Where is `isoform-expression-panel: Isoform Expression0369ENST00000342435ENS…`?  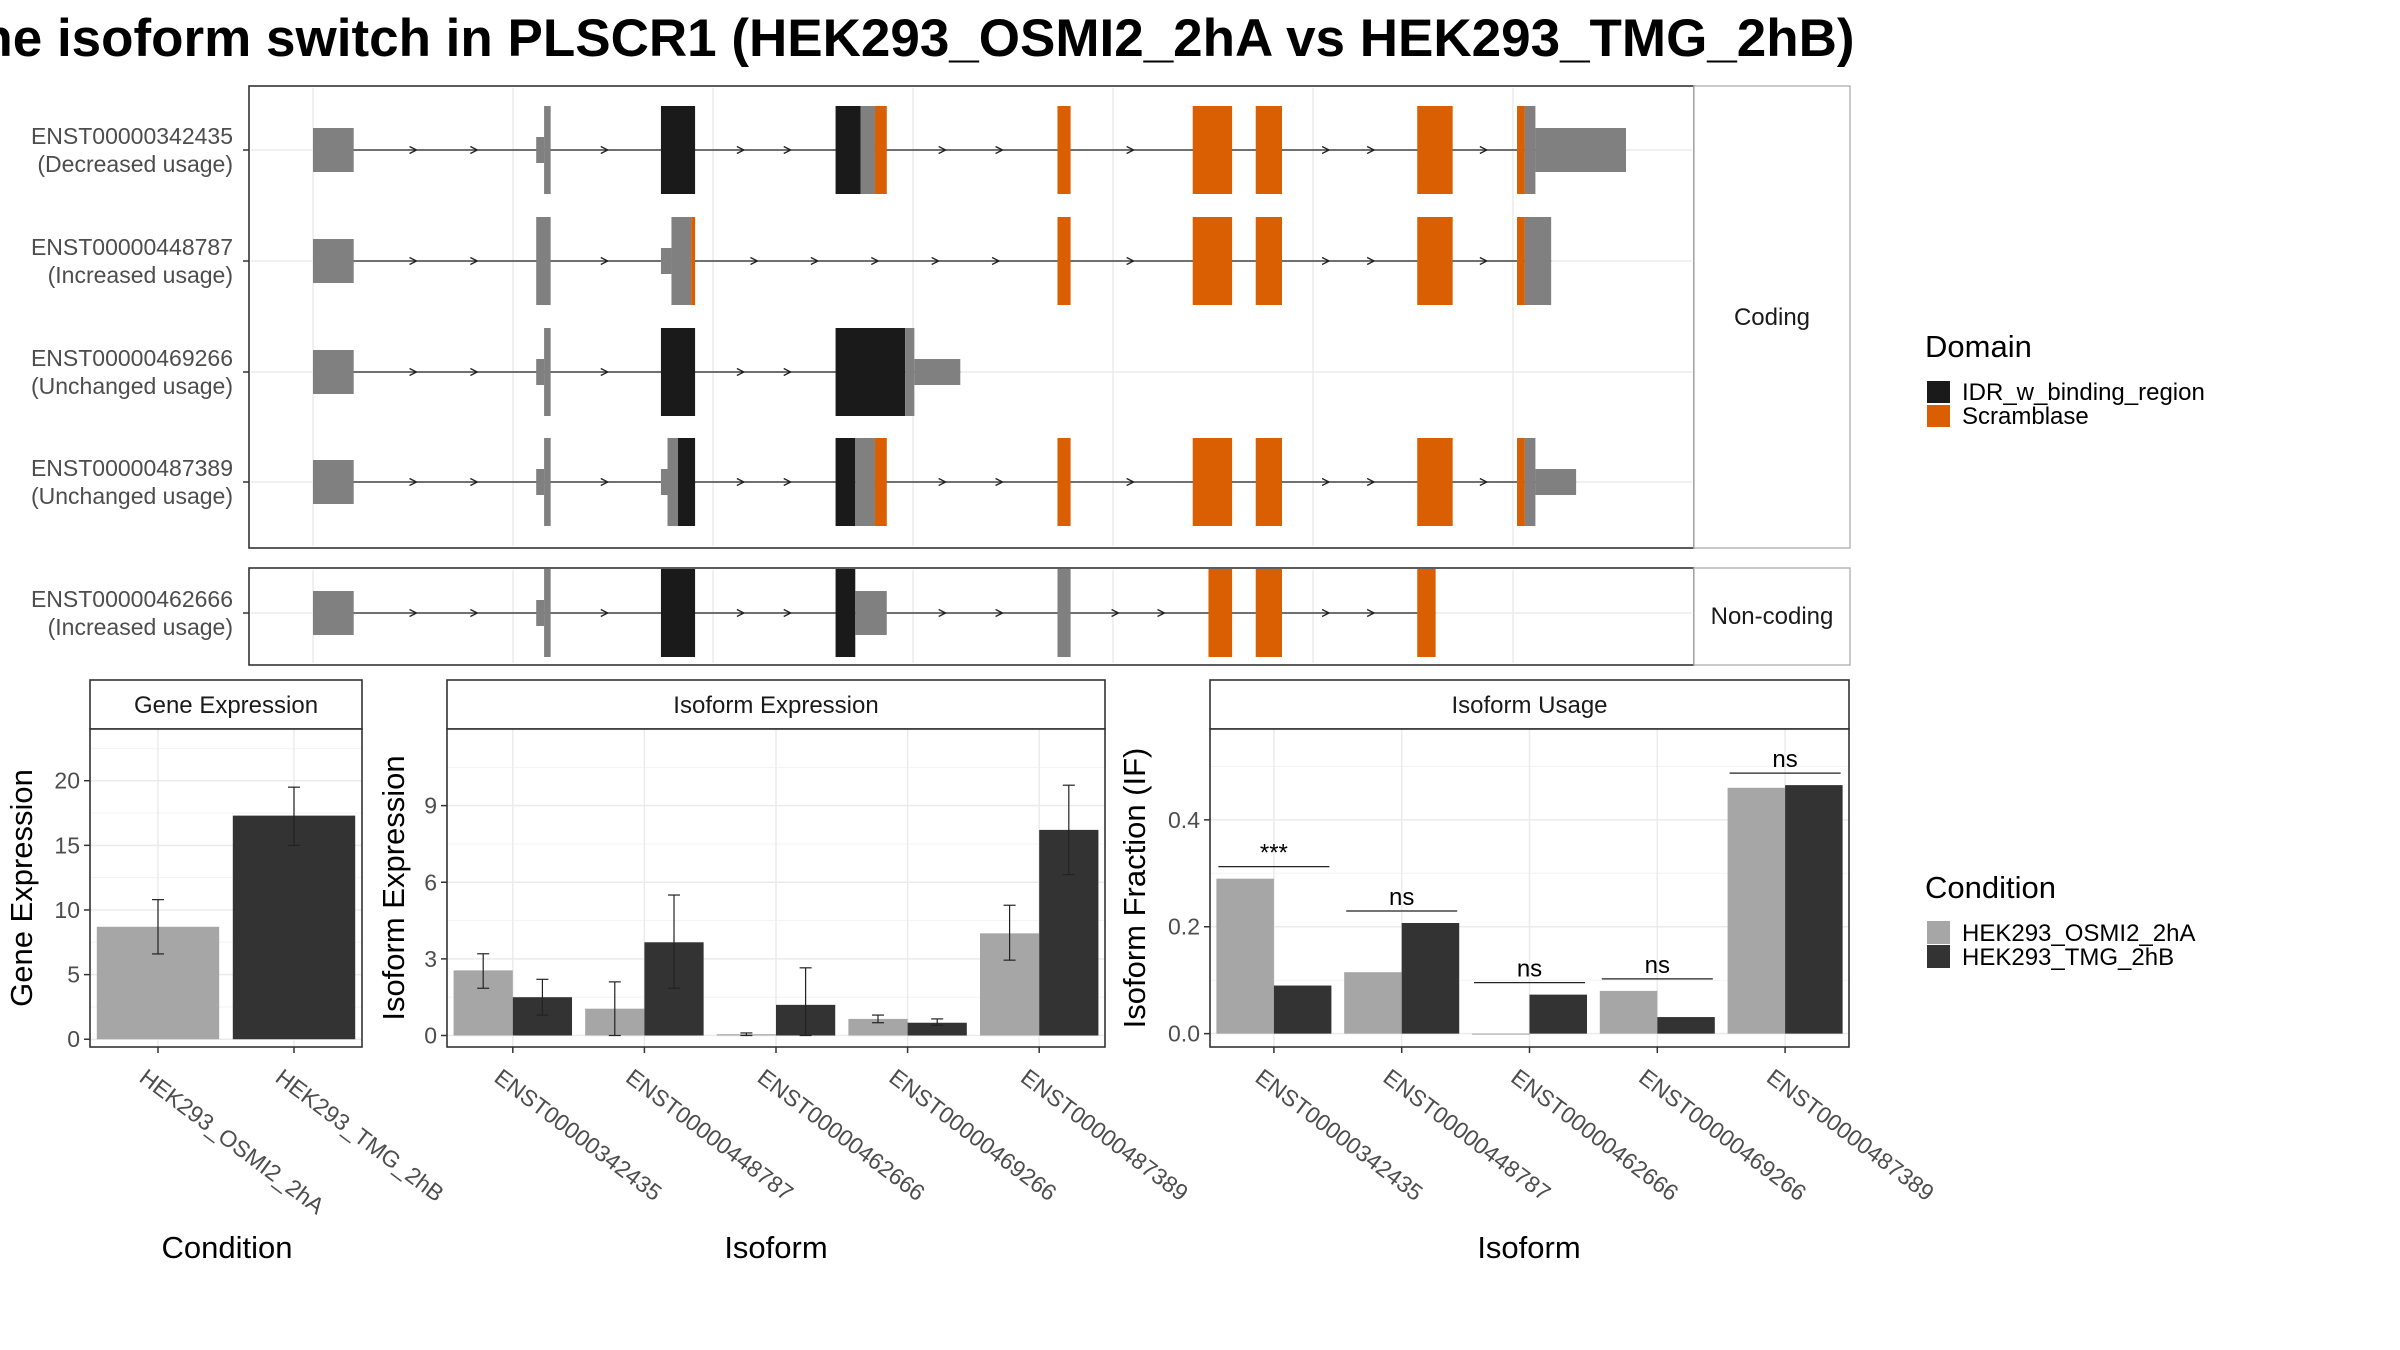
isoform-expression-panel: Isoform Expression0369ENST00000342435ENS… is located at coordinates (784, 972).